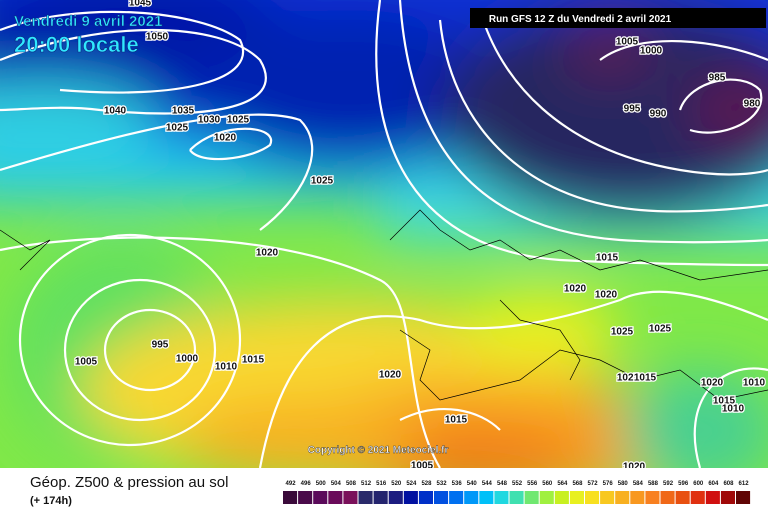 Image resolution: width=768 pixels, height=517 pixels. I want to click on isobar-label: 1045, so click(140, 4).